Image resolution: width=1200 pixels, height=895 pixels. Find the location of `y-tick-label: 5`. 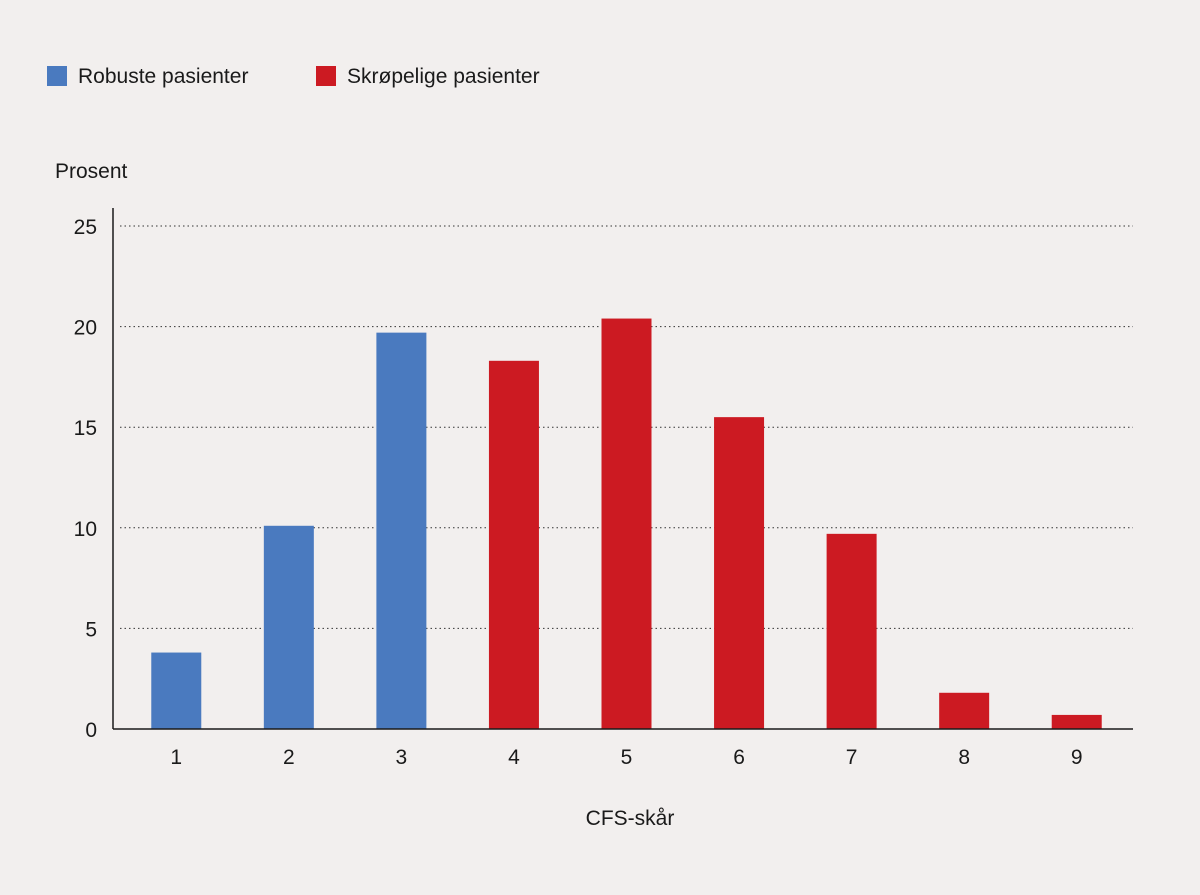

y-tick-label: 5 is located at coordinates (91, 629).